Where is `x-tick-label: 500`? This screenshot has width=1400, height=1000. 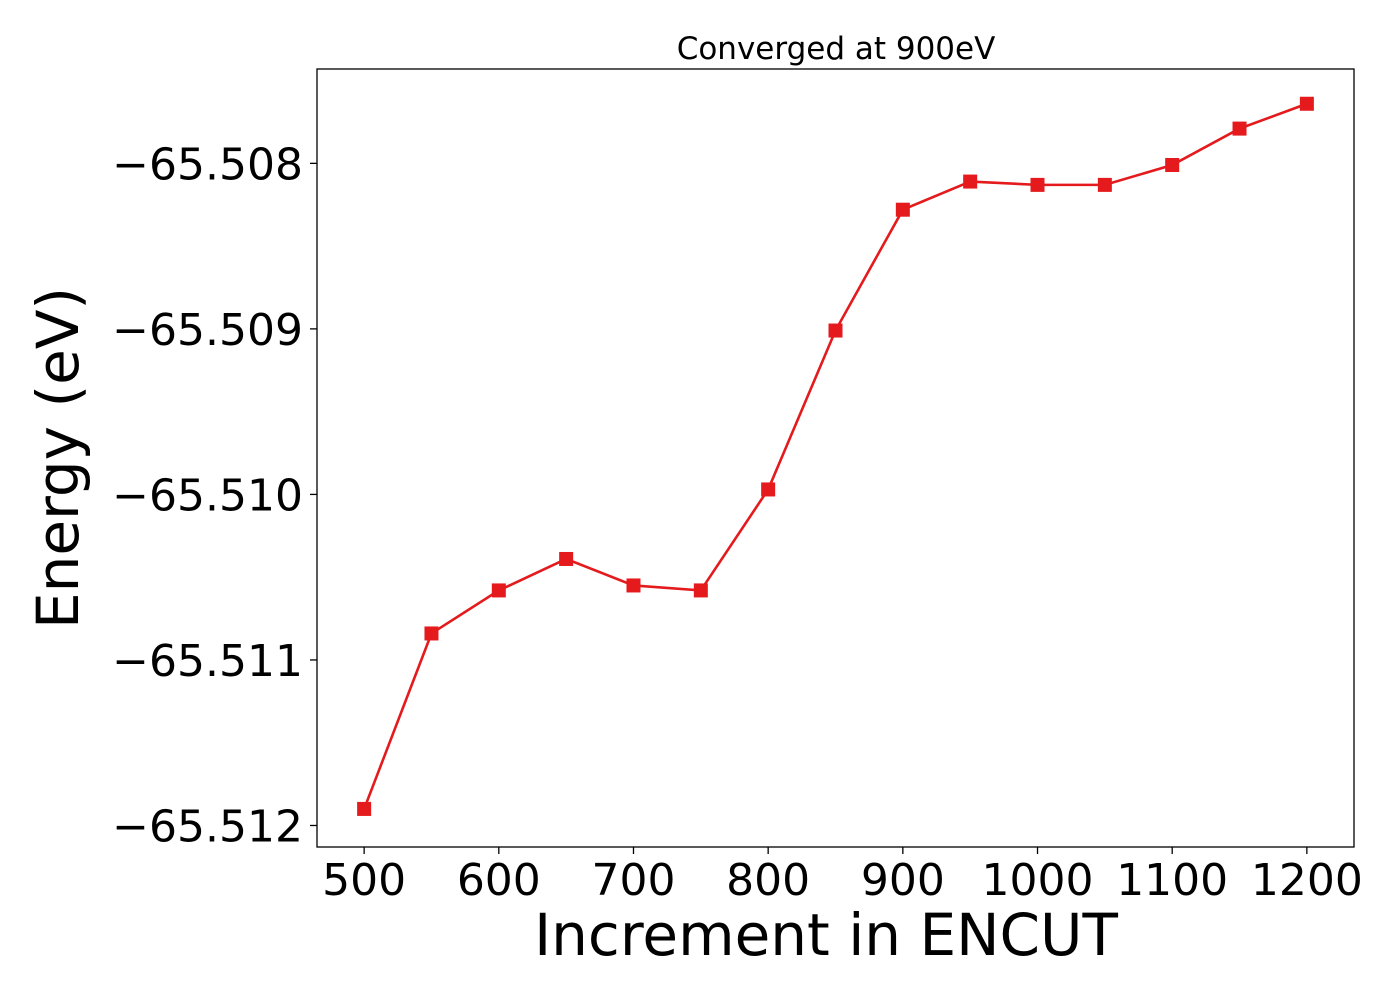 x-tick-label: 500 is located at coordinates (364, 880).